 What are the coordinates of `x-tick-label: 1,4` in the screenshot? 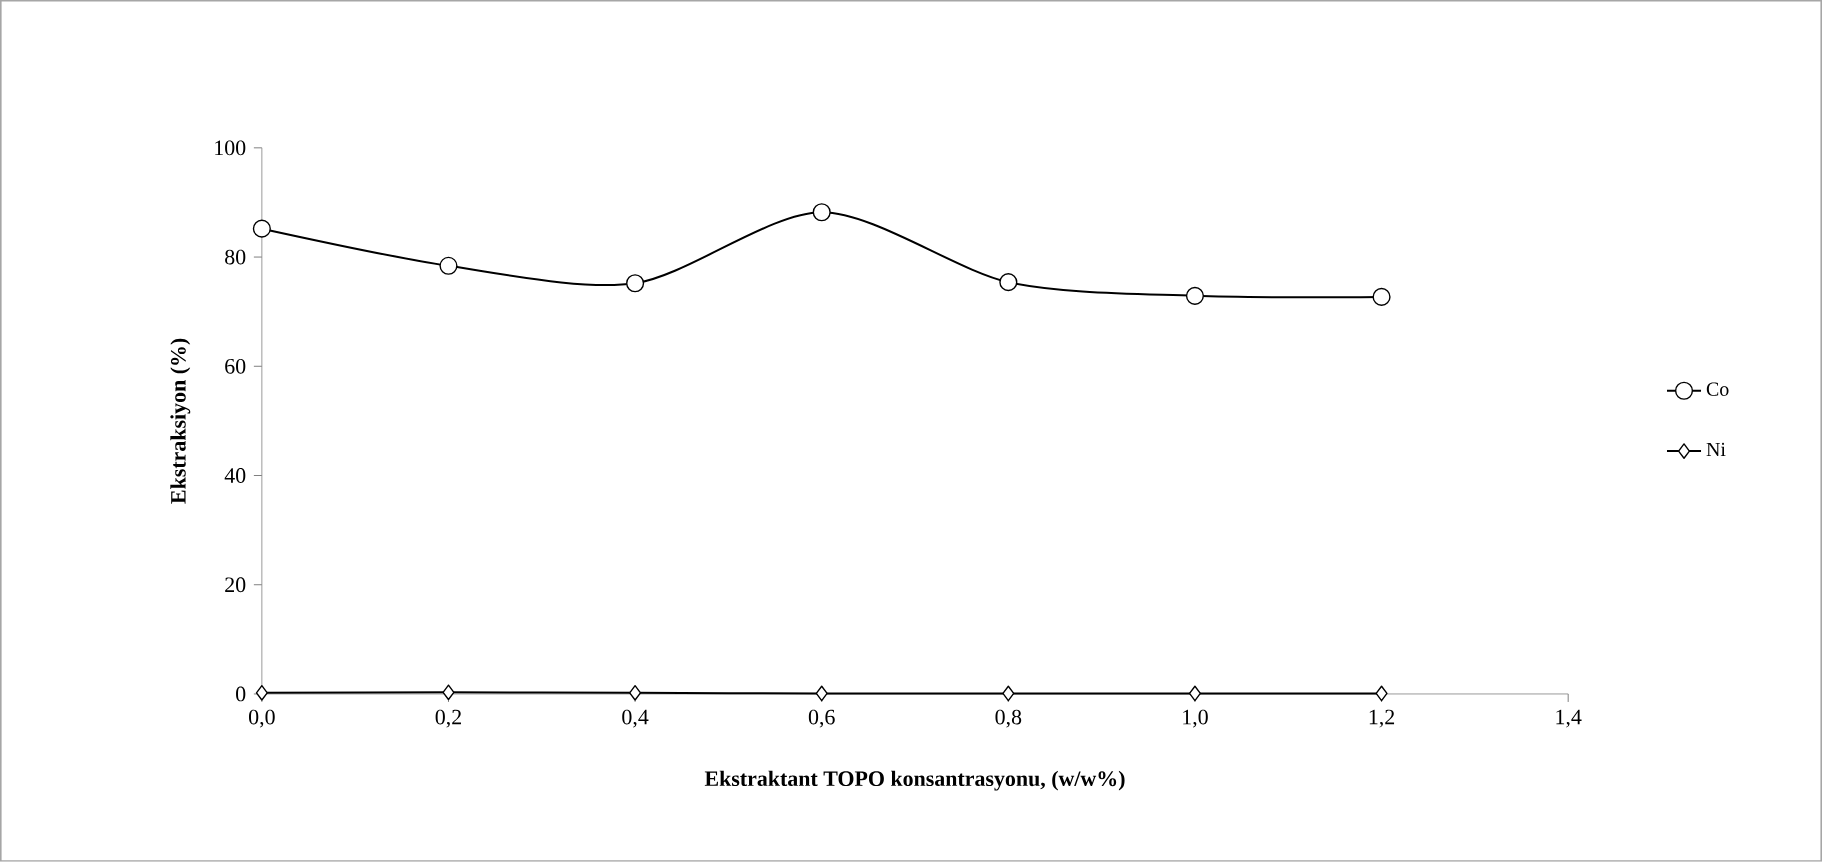 It's located at (1569, 718).